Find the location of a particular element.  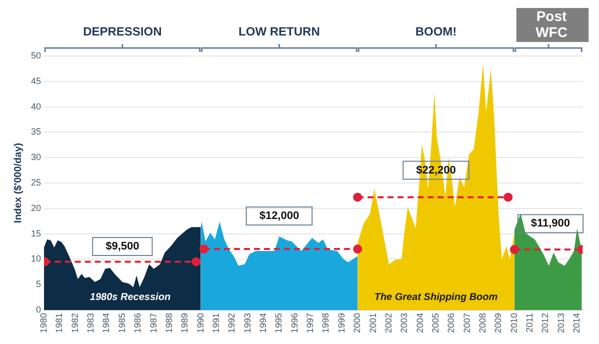

text: DEPRESSION is located at coordinates (122, 31).